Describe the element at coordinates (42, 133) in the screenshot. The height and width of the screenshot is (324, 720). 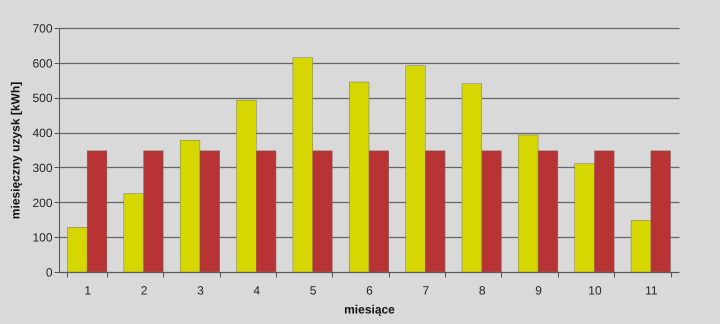
I see `y-tick-label: 400` at that location.